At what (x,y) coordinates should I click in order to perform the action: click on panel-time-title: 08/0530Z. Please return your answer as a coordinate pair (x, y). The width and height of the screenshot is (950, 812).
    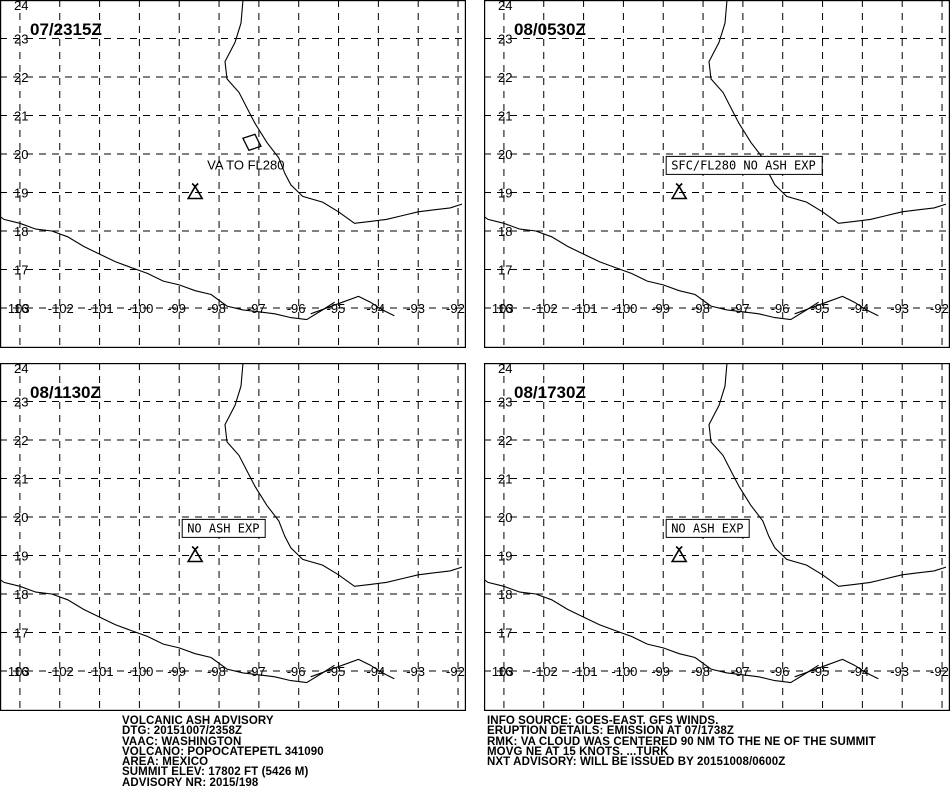
    Looking at the image, I should click on (550, 29).